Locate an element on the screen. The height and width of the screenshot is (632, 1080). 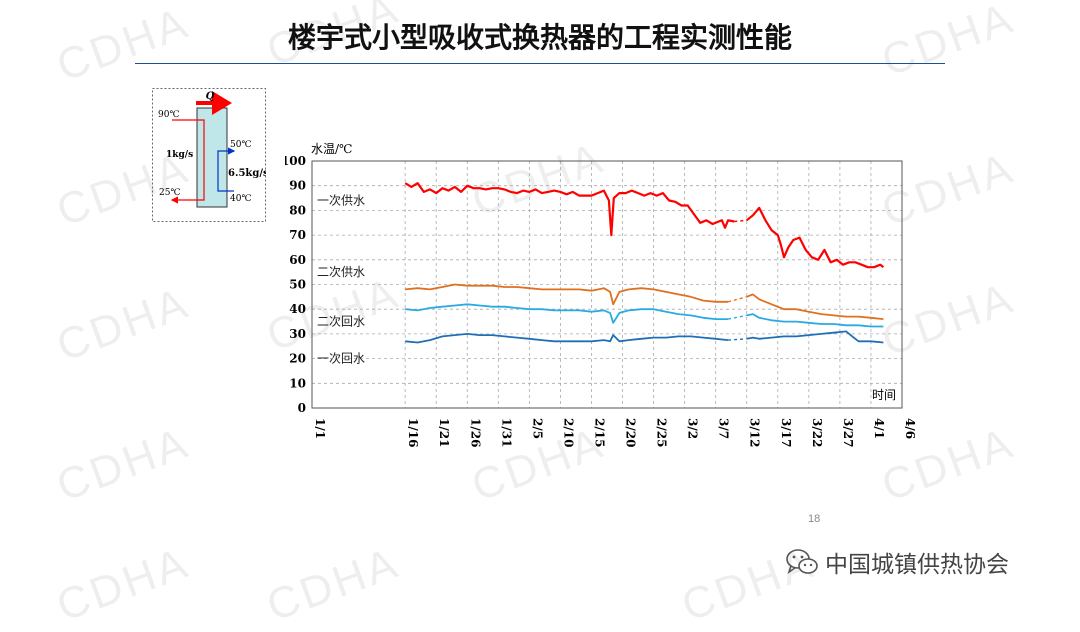
x-tick-label: 1/1 is located at coordinates (320, 428).